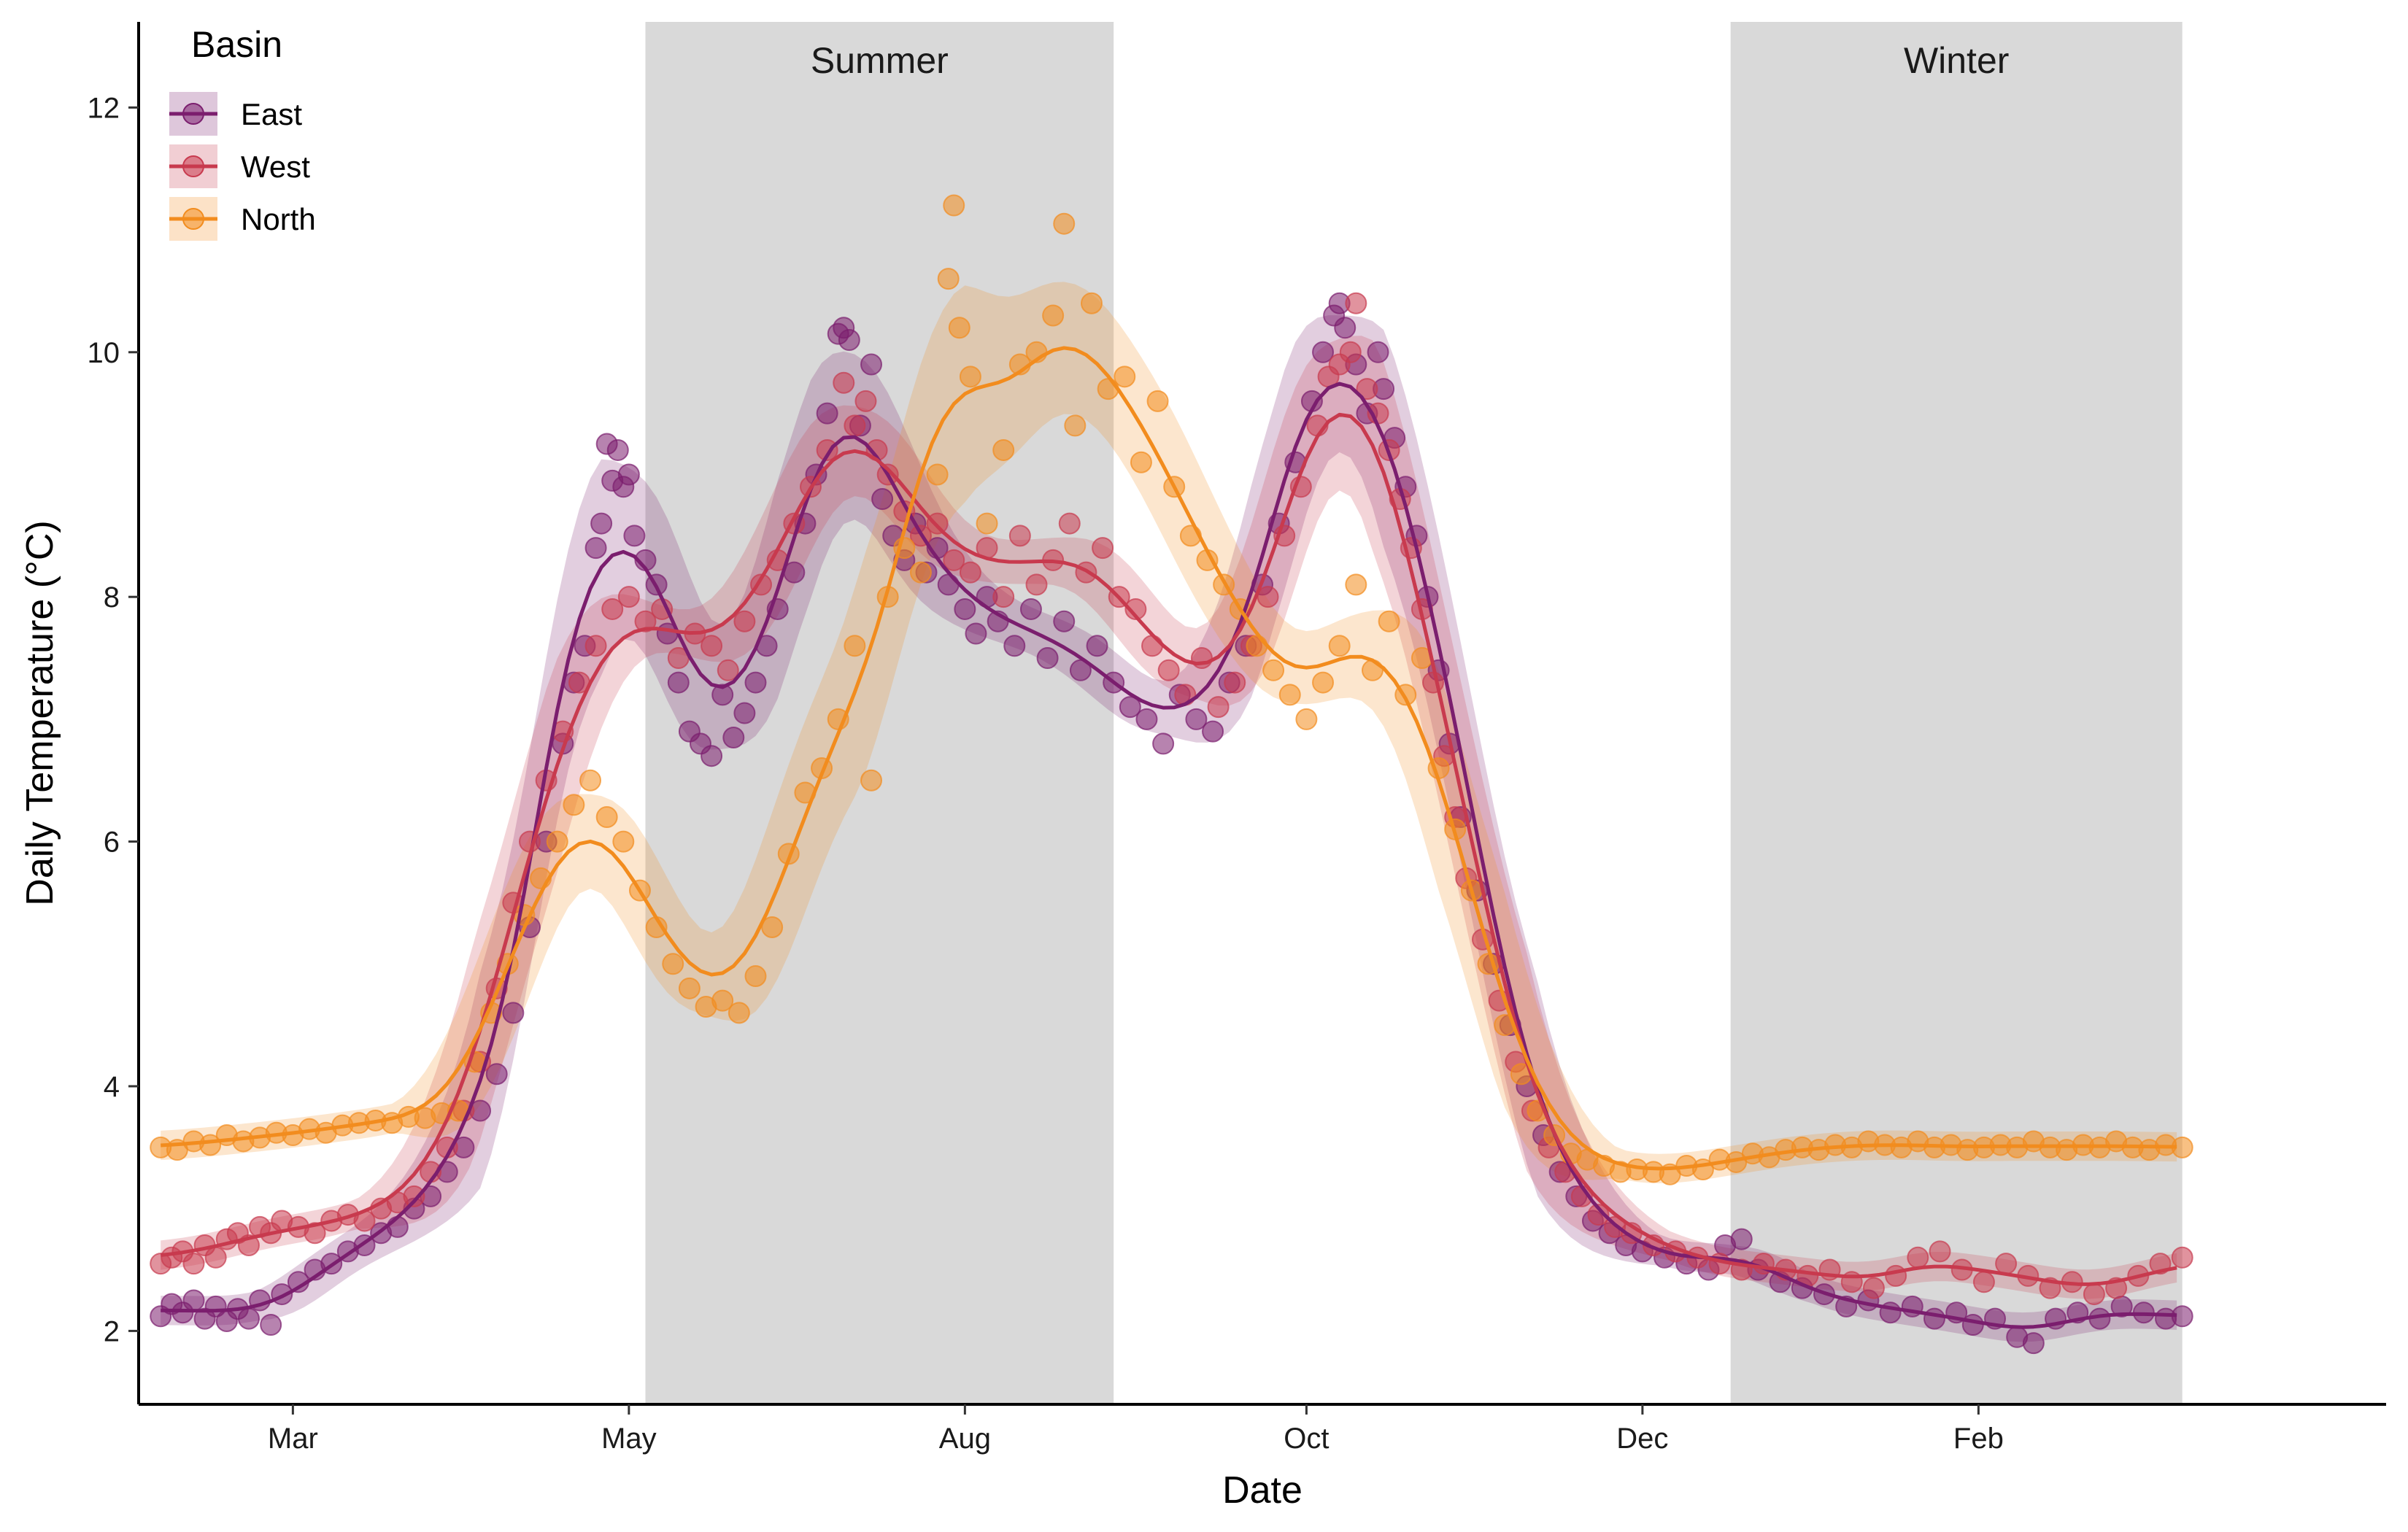 The image size is (2408, 1532). I want to click on legend-item-east: East, so click(235, 114).